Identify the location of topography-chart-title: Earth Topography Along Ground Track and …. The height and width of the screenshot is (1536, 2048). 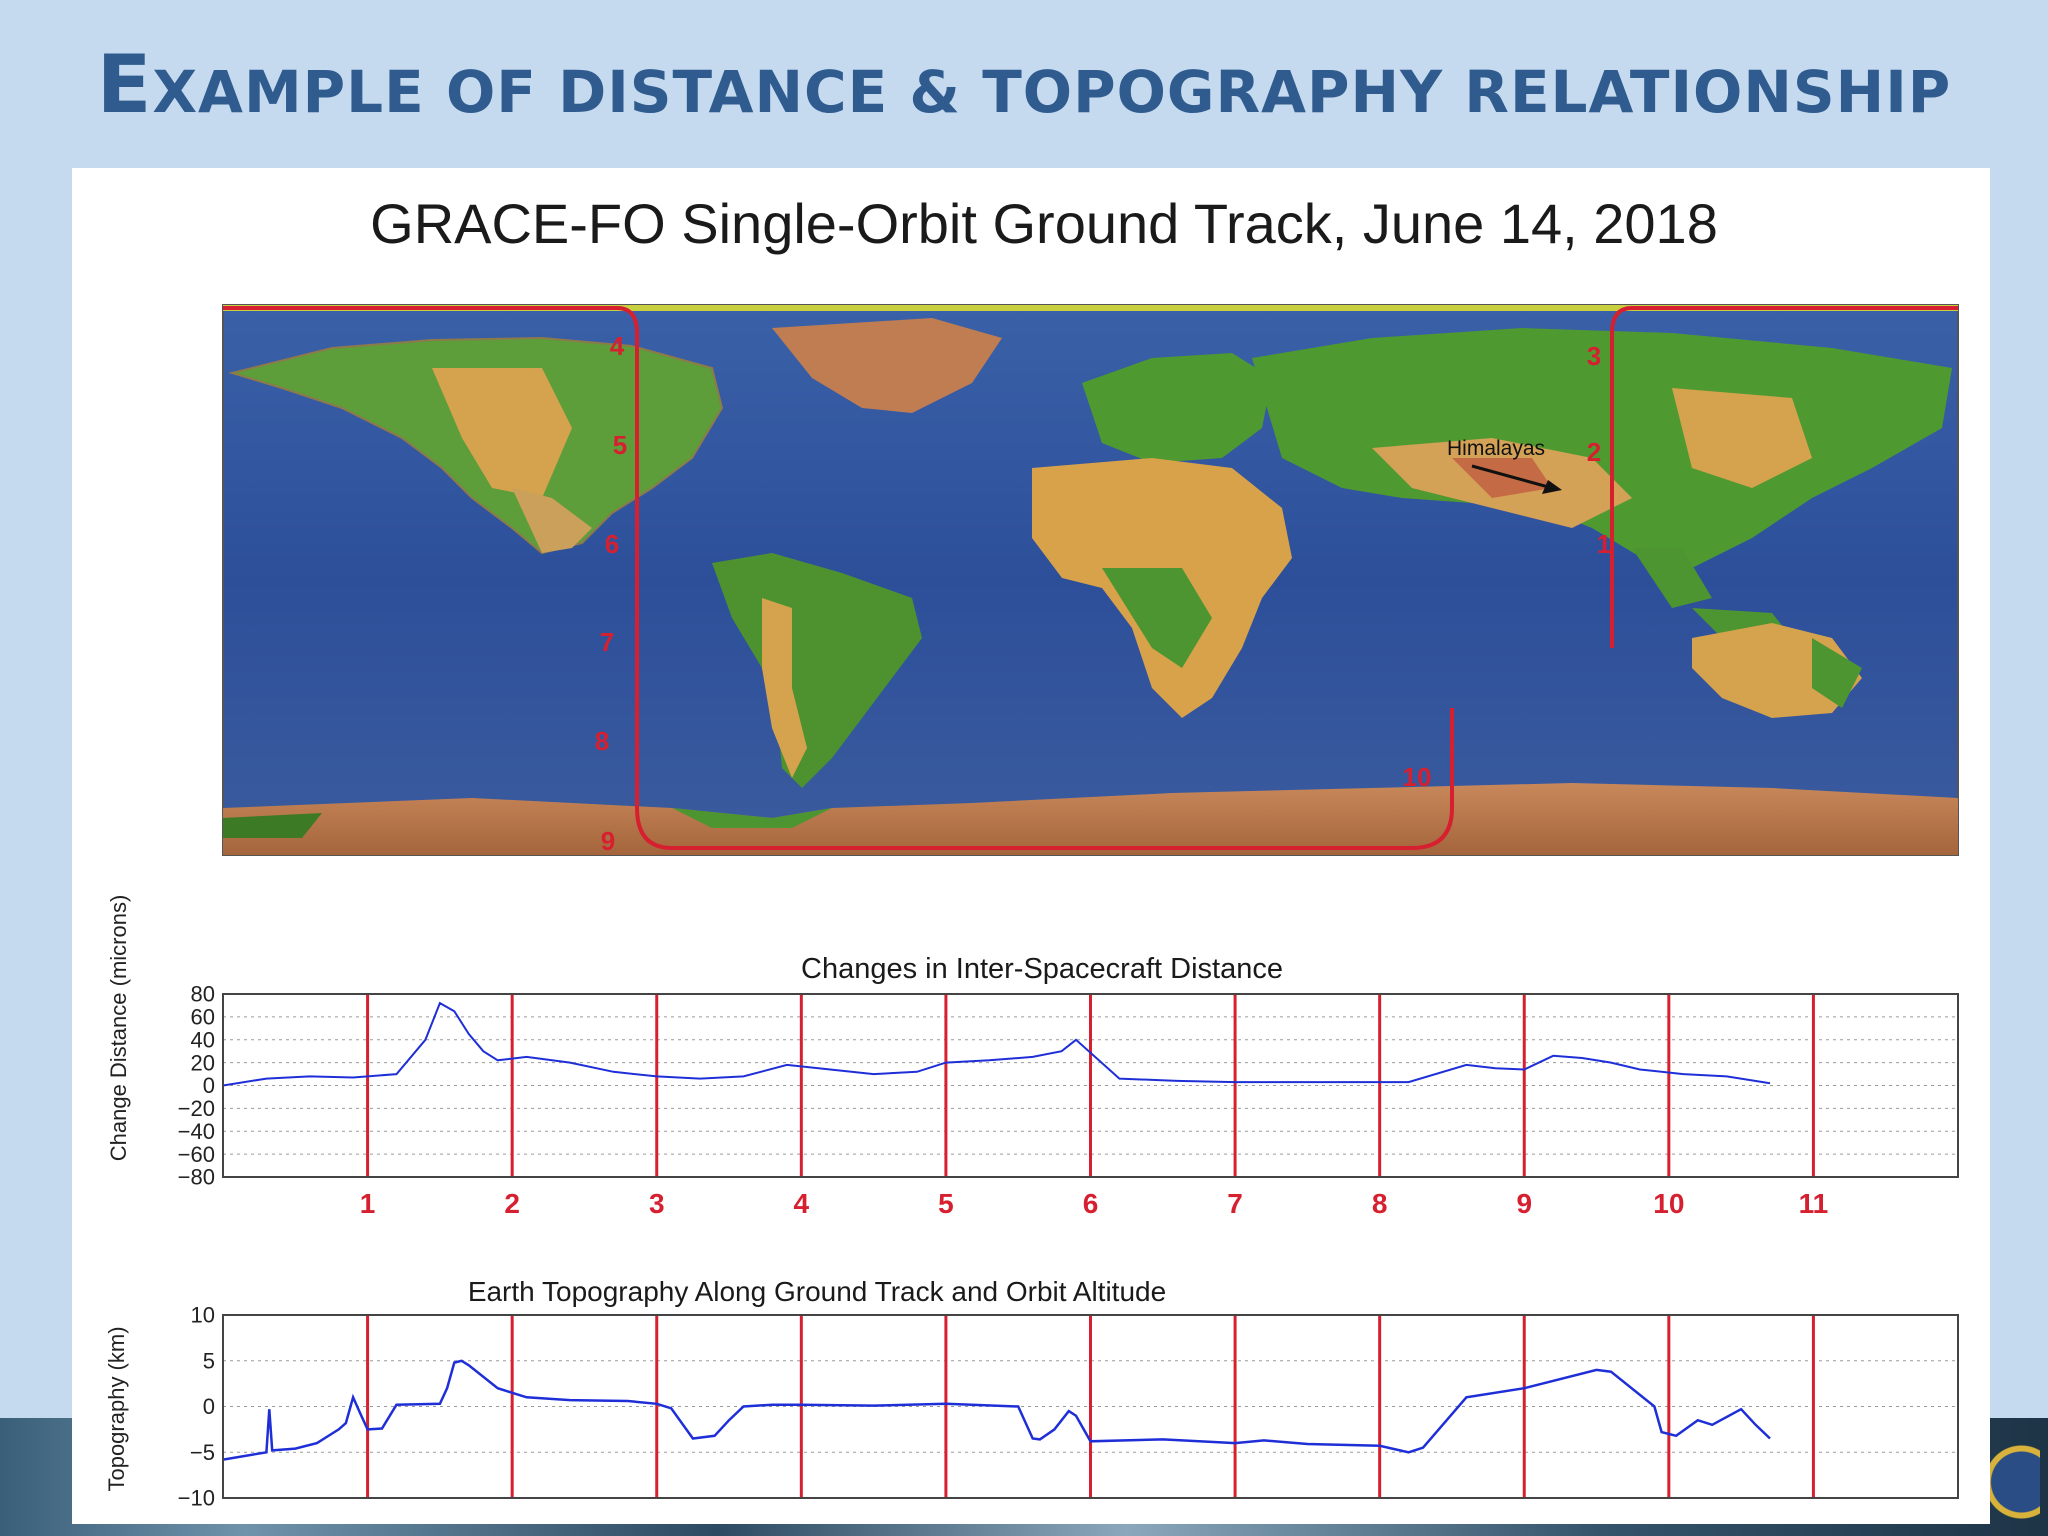
(817, 1291).